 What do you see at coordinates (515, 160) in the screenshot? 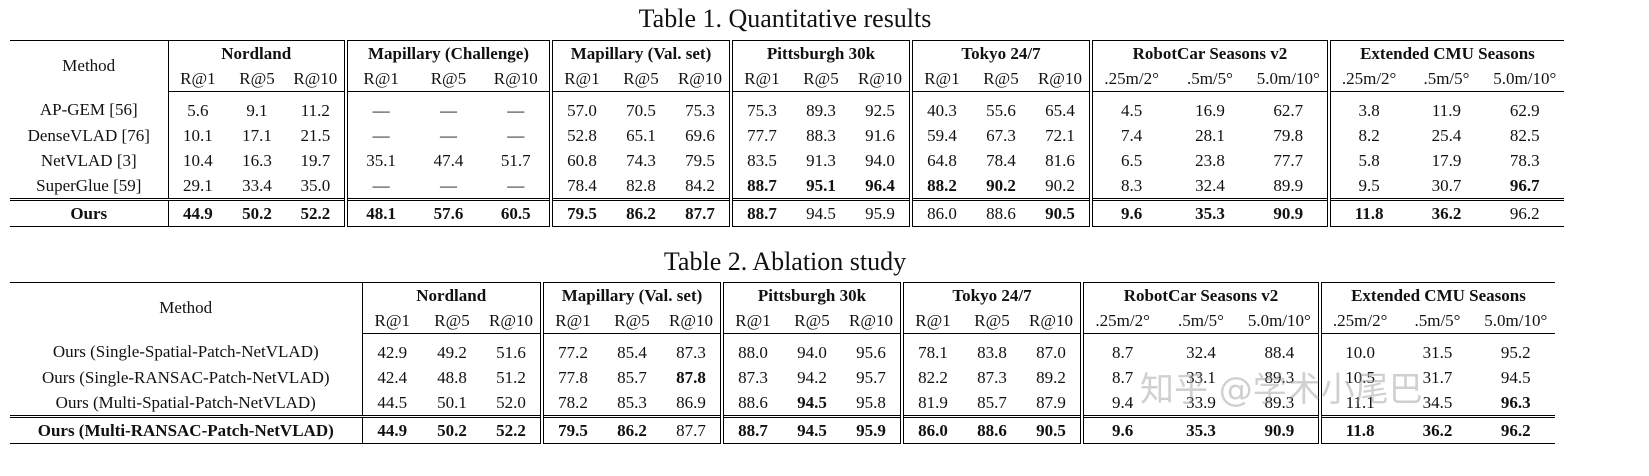
I see `value-cell: 51.7` at bounding box center [515, 160].